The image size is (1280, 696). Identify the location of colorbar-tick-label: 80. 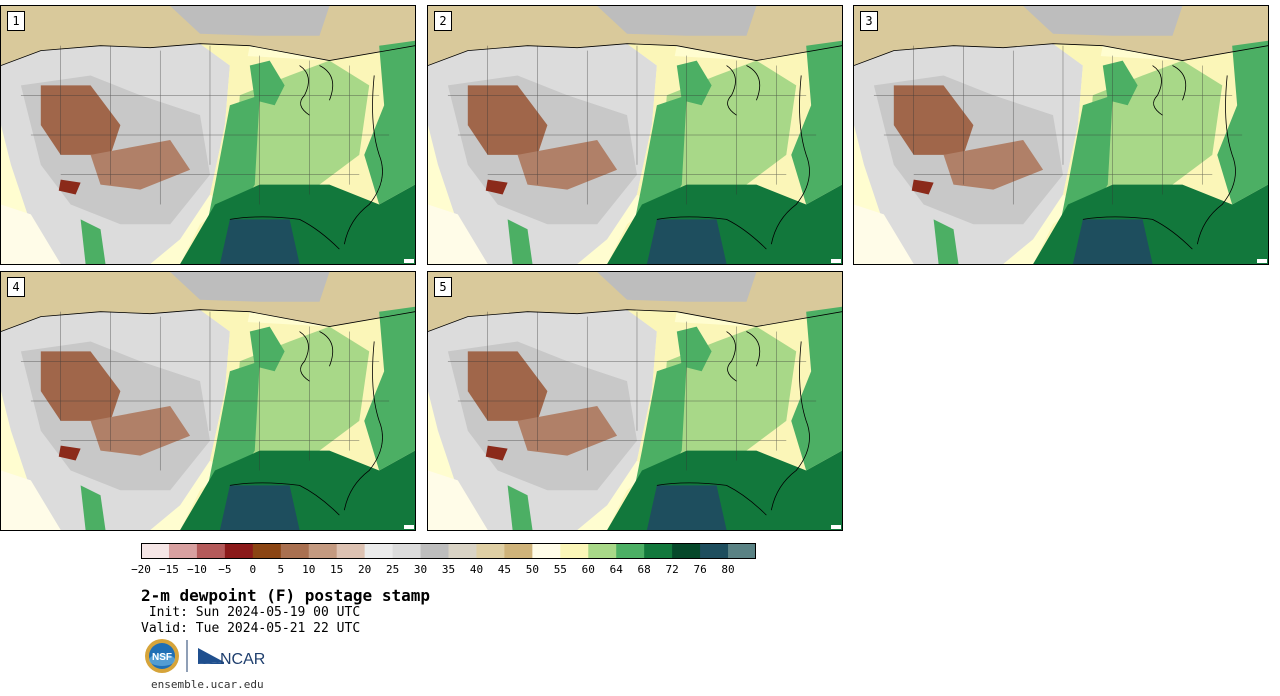
(728, 569).